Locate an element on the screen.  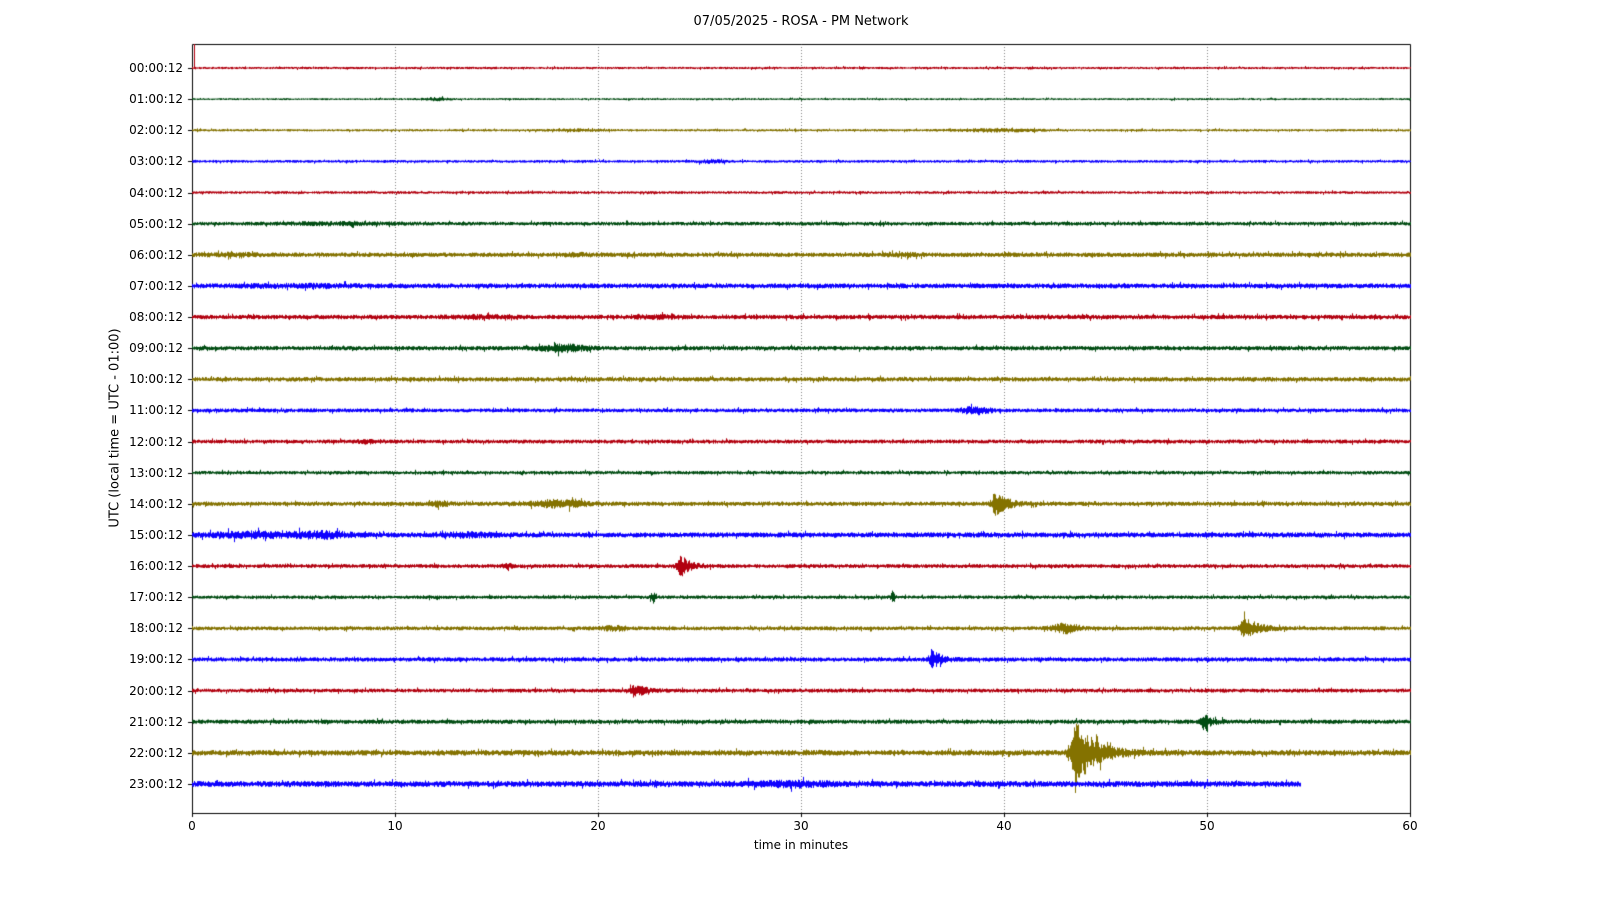
y-tick-label: 22:00:12 is located at coordinates (156, 752).